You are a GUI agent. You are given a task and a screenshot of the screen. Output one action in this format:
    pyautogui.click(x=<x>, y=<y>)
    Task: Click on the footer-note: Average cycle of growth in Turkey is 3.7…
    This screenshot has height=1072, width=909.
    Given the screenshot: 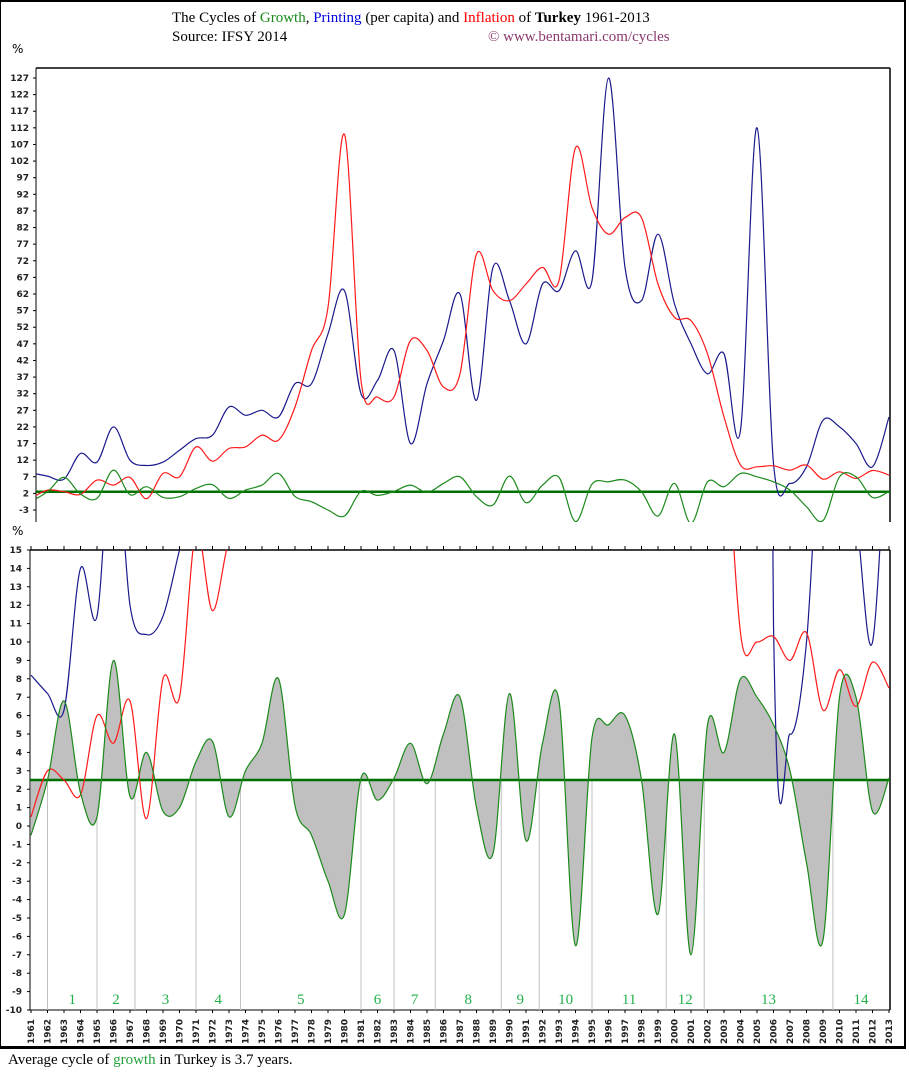 What is the action you would take?
    pyautogui.click(x=150, y=1060)
    